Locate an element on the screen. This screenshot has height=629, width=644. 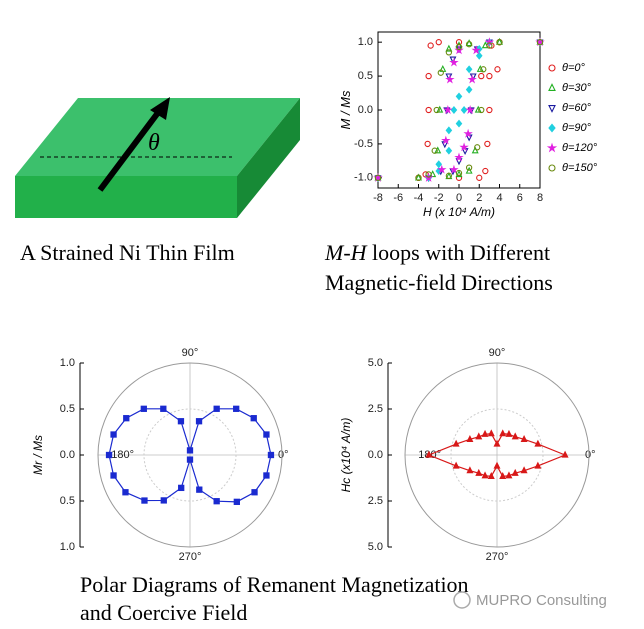
caption: M-H loops with Different is located at coordinates (437, 252).